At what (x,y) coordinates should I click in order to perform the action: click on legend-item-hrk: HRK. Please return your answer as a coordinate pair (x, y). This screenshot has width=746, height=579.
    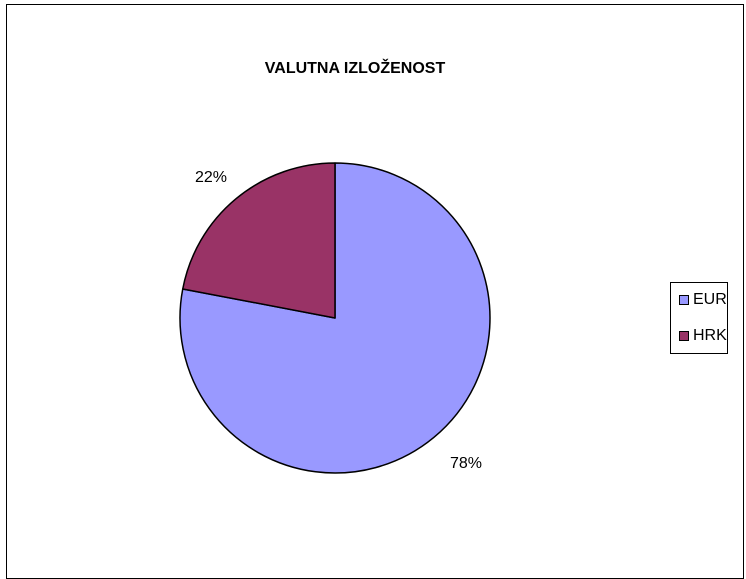
    Looking at the image, I should click on (703, 336).